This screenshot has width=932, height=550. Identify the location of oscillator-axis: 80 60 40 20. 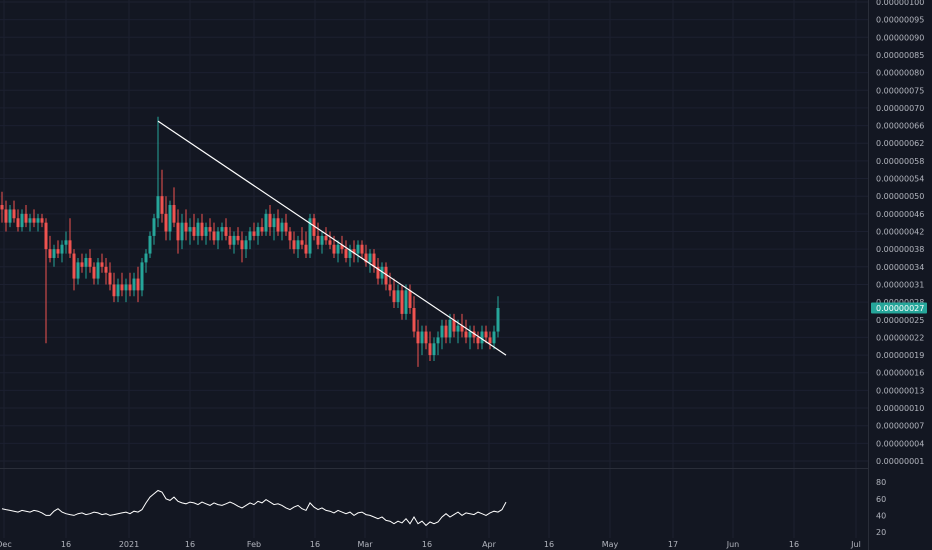
(881, 507).